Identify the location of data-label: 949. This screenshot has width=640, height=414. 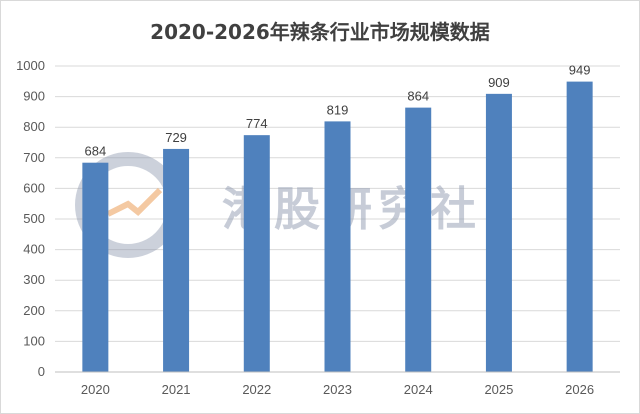
(580, 70).